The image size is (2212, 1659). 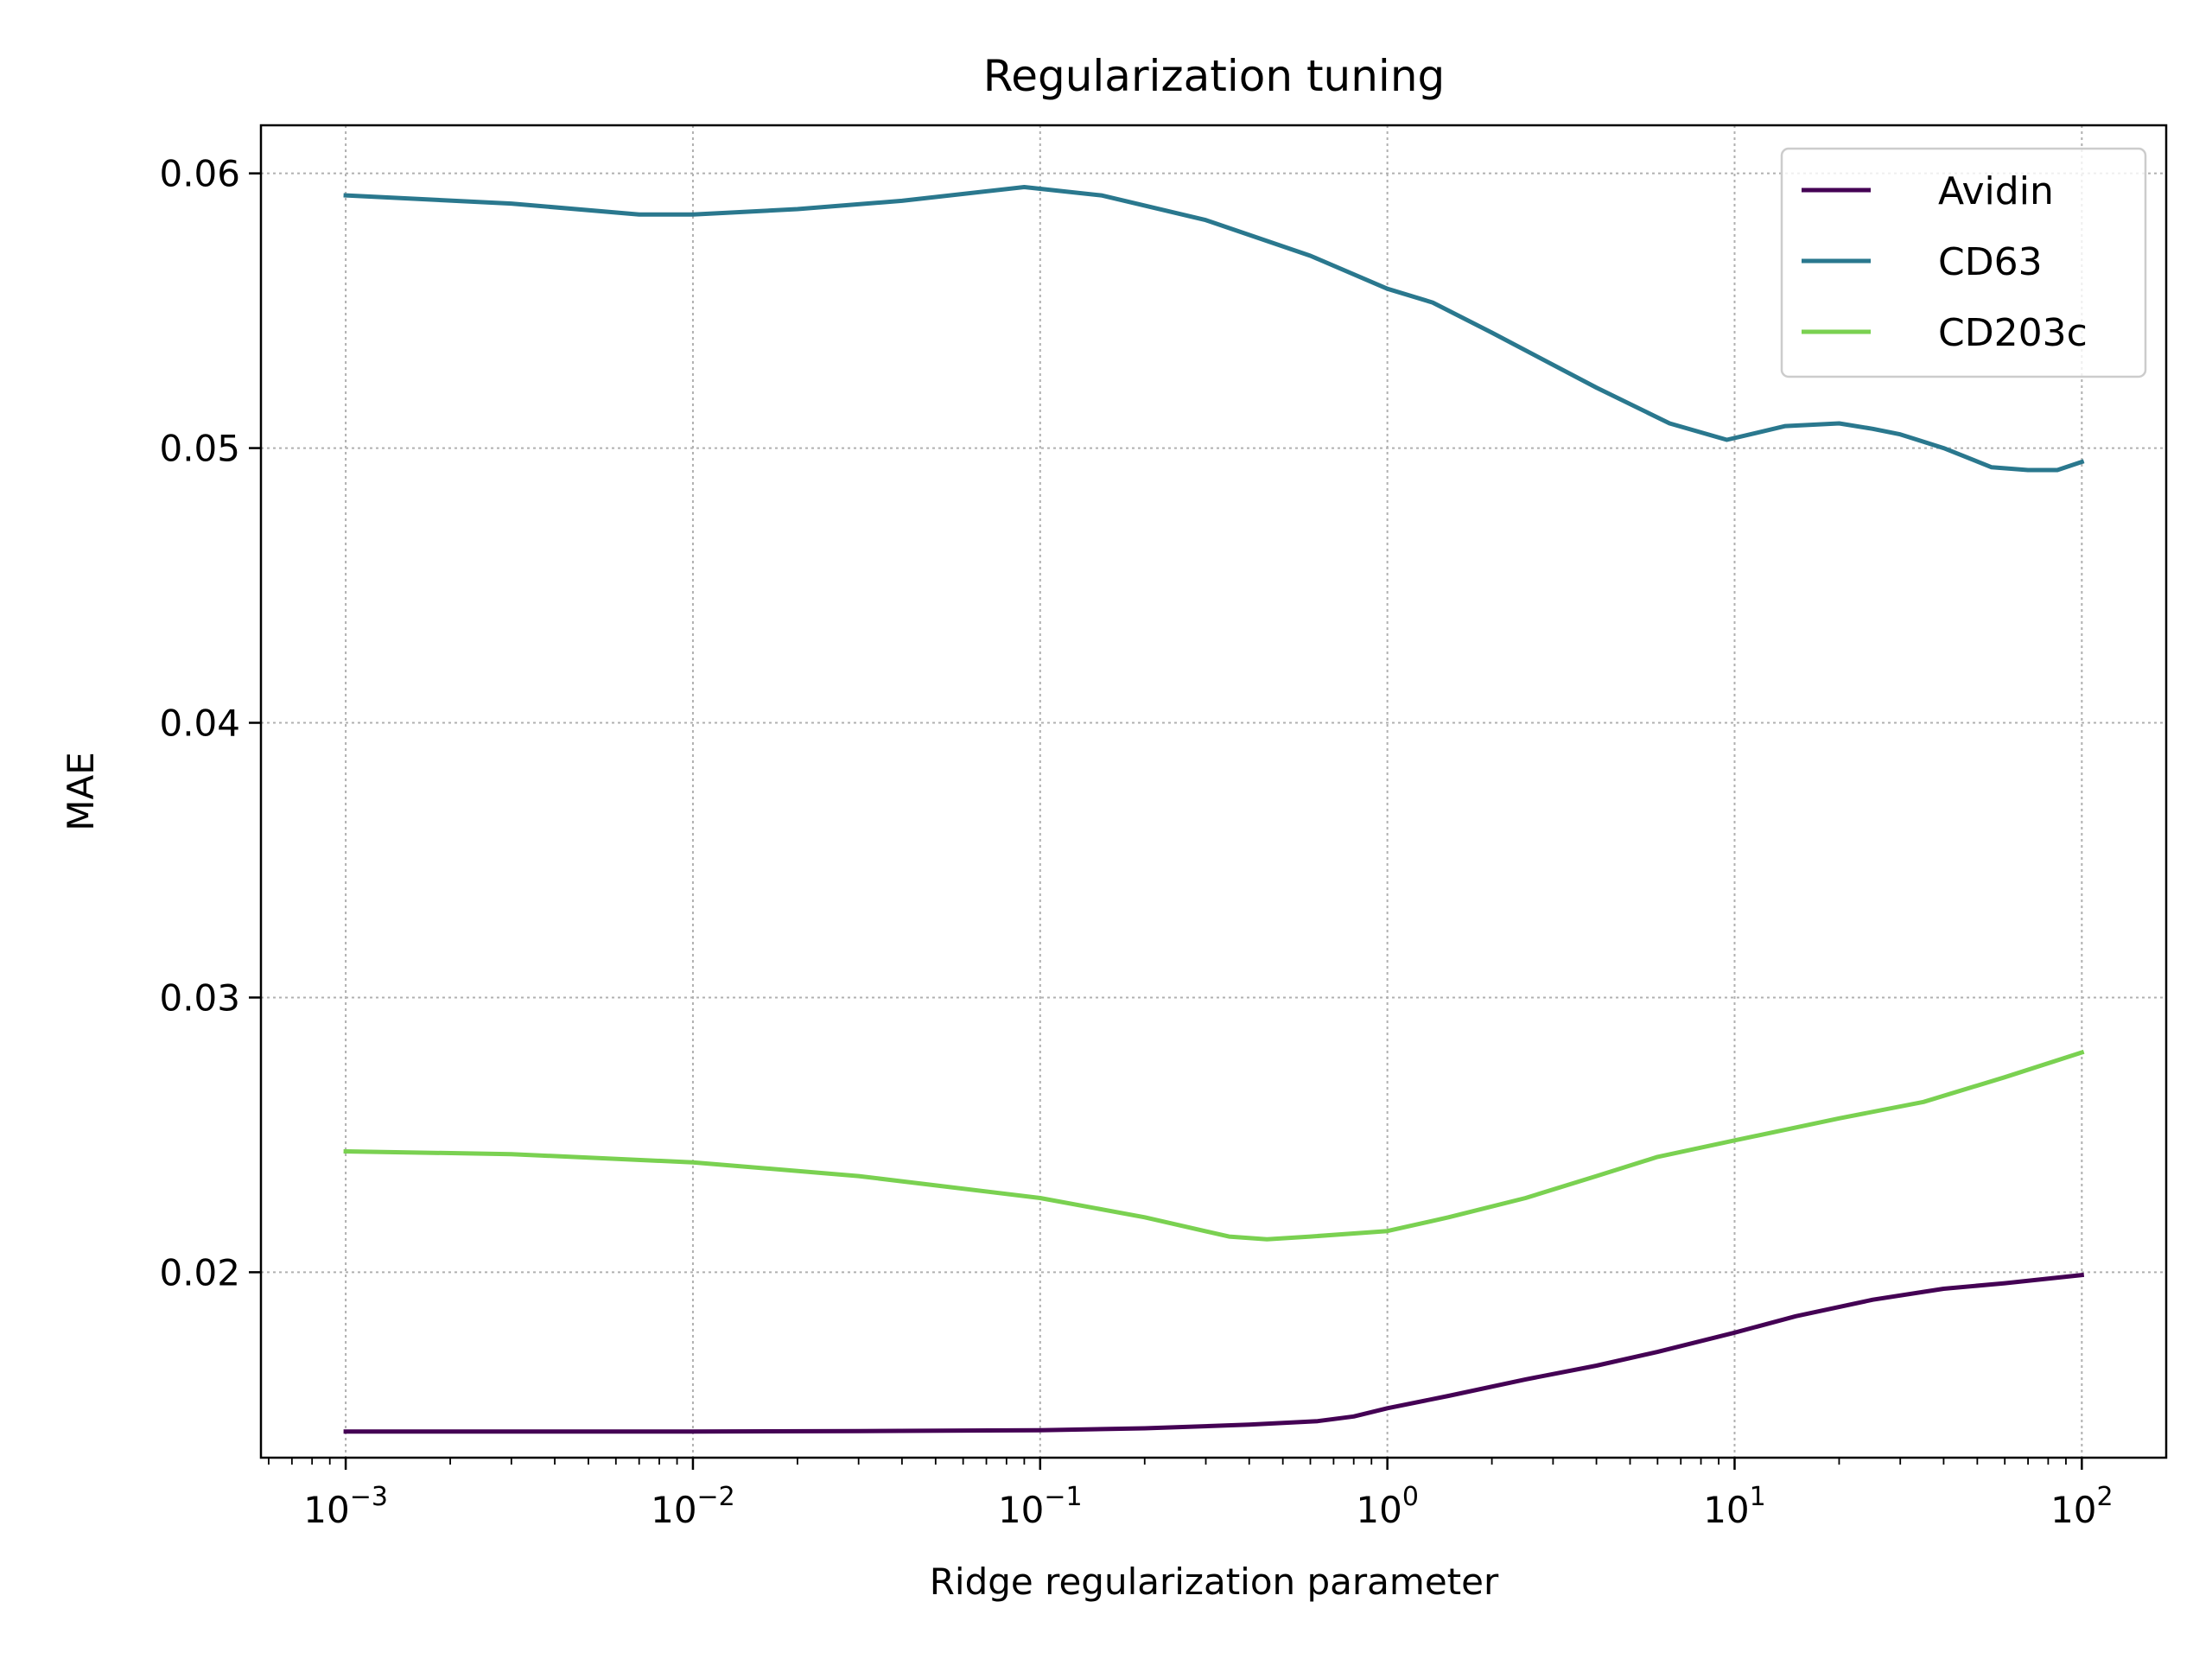 I want to click on y-axis-label: MAE, so click(x=81, y=791).